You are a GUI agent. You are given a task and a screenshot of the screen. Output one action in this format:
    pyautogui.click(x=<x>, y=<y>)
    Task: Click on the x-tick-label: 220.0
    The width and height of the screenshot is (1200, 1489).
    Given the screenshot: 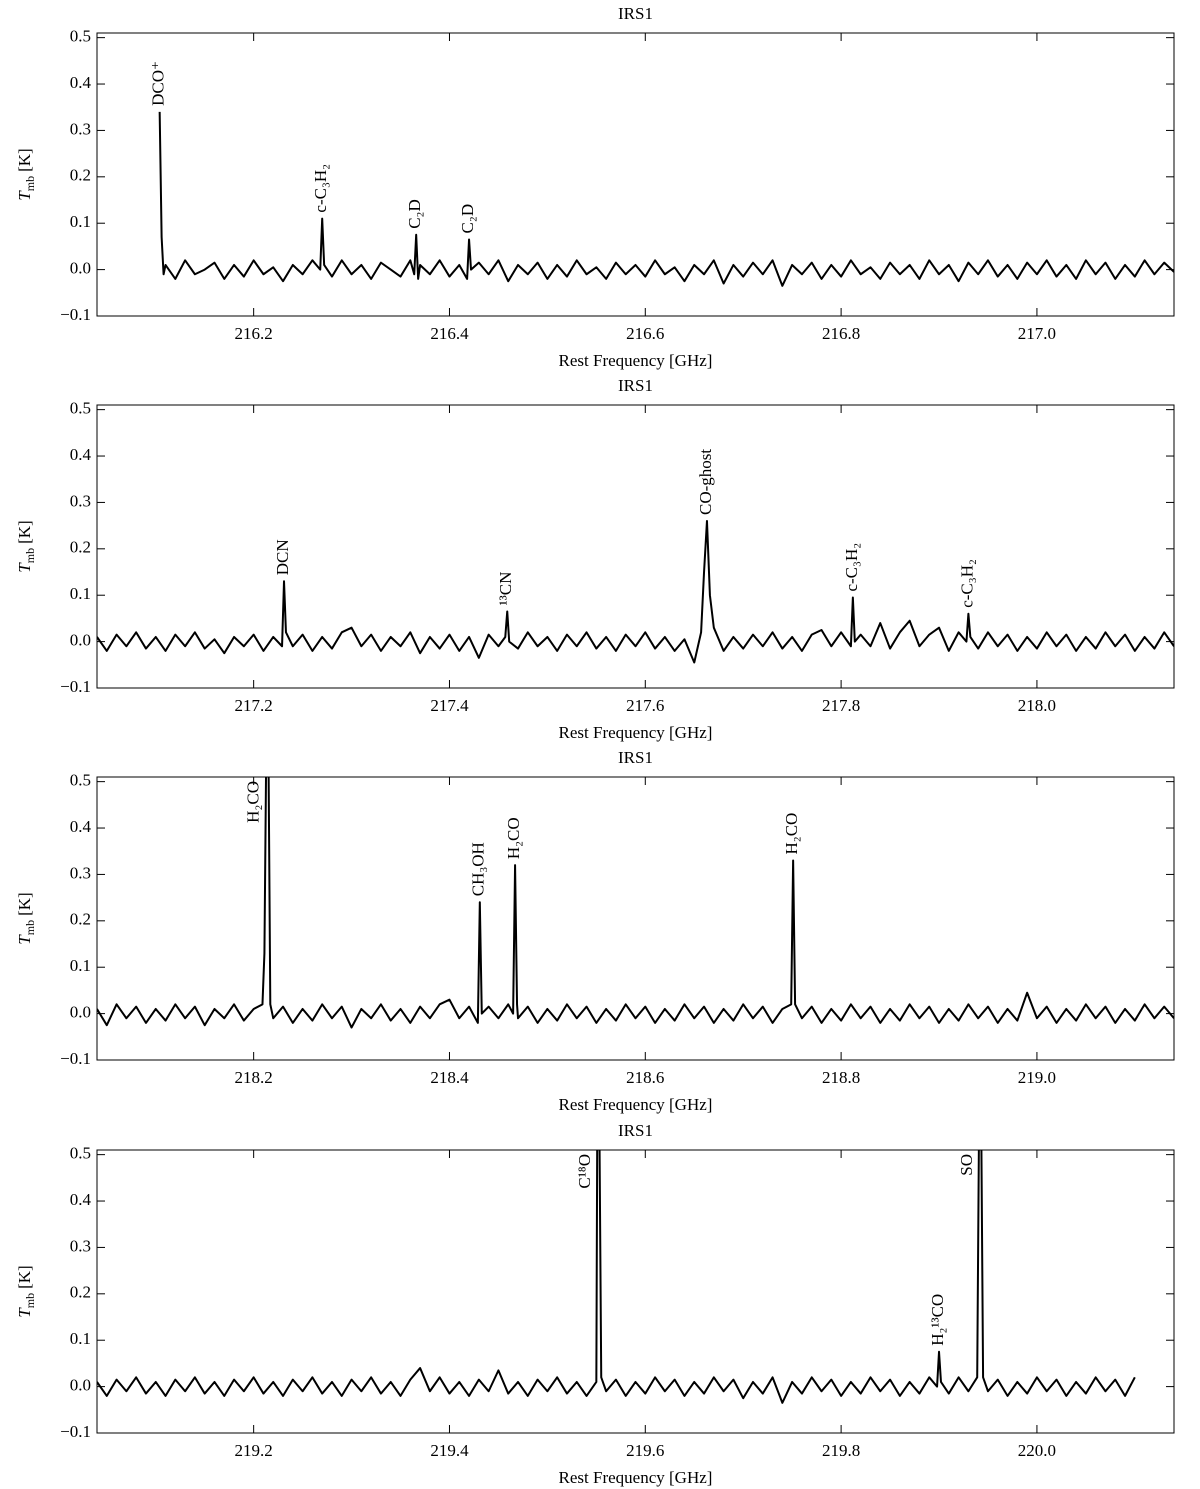 What is the action you would take?
    pyautogui.click(x=1037, y=1450)
    